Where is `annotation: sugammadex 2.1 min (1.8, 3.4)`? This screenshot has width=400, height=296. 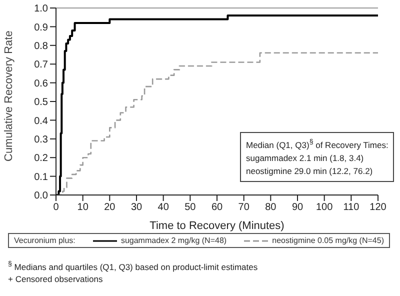 annotation: sugammadex 2.1 min (1.8, 3.4) is located at coordinates (305, 157).